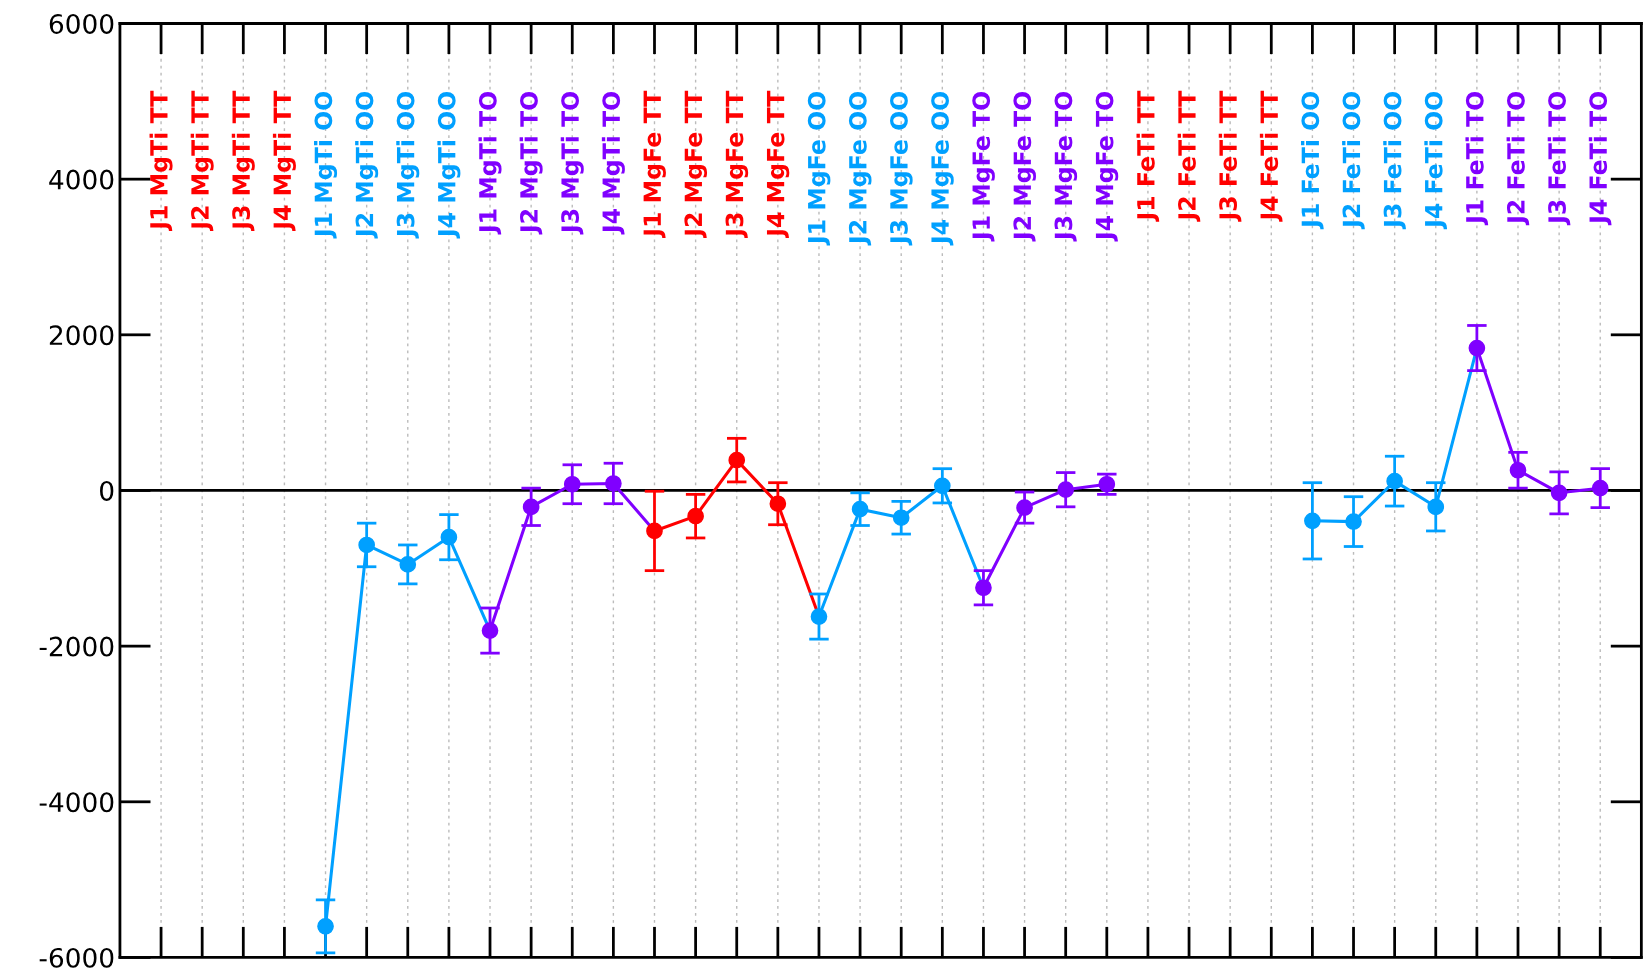 The height and width of the screenshot is (979, 1643). Describe the element at coordinates (81, 23) in the screenshot. I see `y-tick-label: 6000` at that location.